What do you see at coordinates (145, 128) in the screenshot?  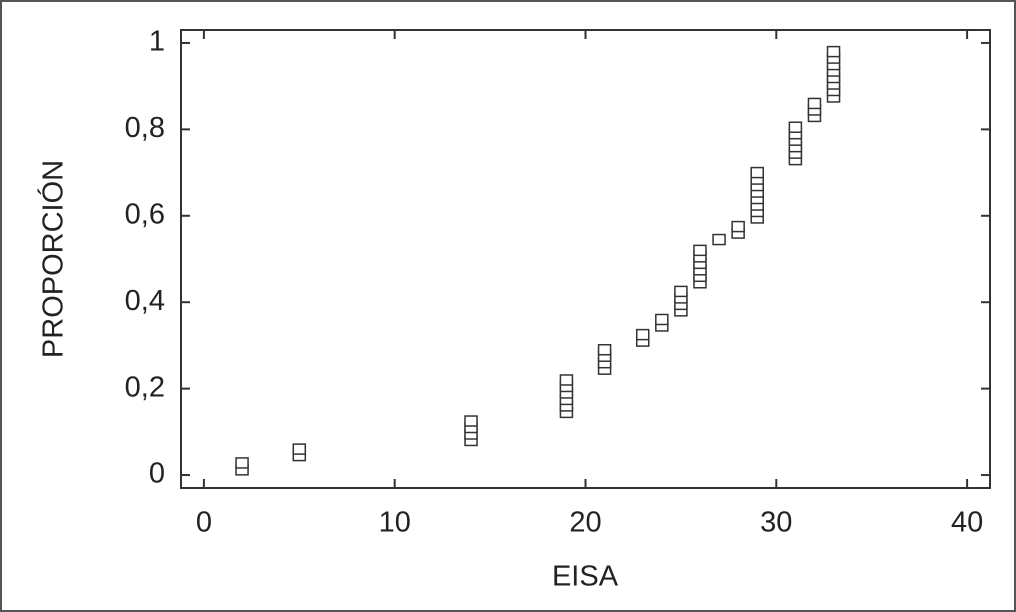 I see `y-tick-label: 0,8` at bounding box center [145, 128].